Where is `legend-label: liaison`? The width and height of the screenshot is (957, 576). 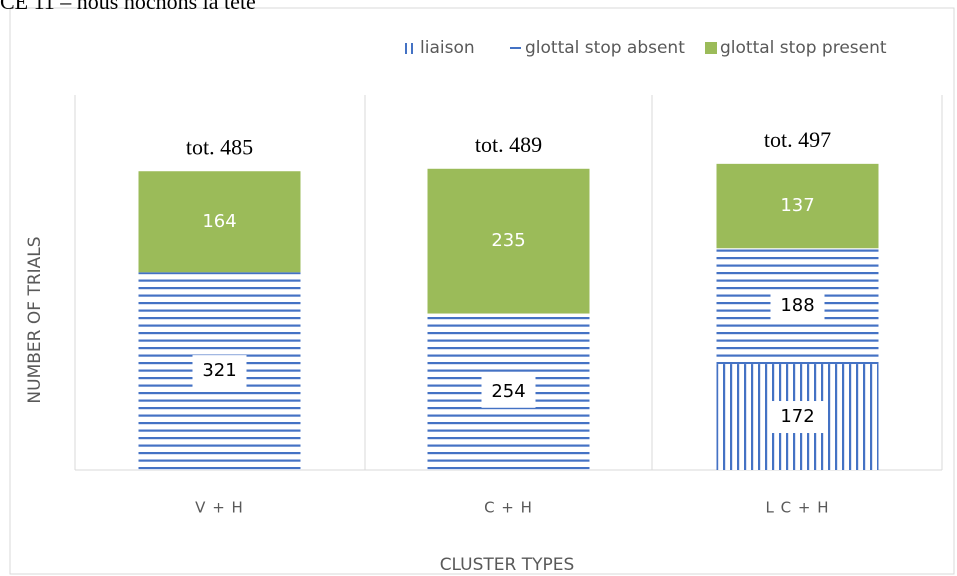
legend-label: liaison is located at coordinates (447, 48).